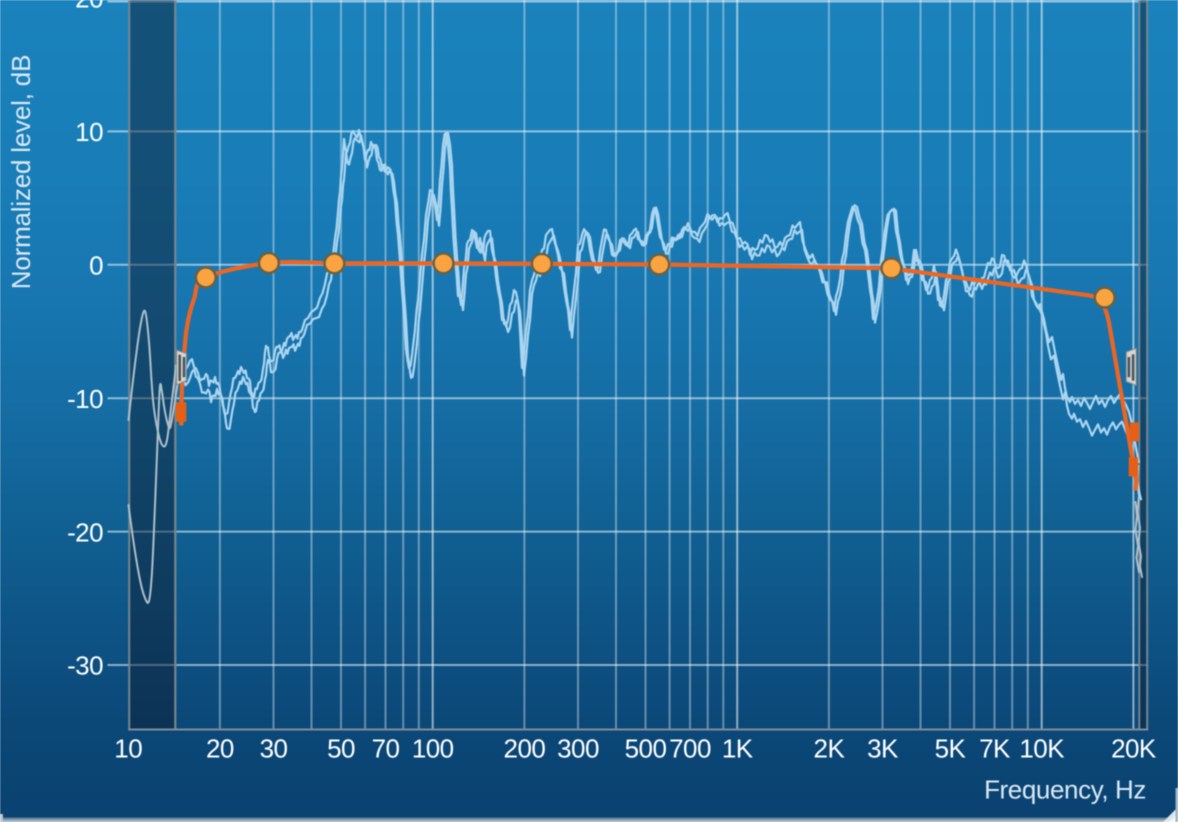 The height and width of the screenshot is (822, 1178). What do you see at coordinates (830, 749) in the screenshot?
I see `svg-text: 2K` at bounding box center [830, 749].